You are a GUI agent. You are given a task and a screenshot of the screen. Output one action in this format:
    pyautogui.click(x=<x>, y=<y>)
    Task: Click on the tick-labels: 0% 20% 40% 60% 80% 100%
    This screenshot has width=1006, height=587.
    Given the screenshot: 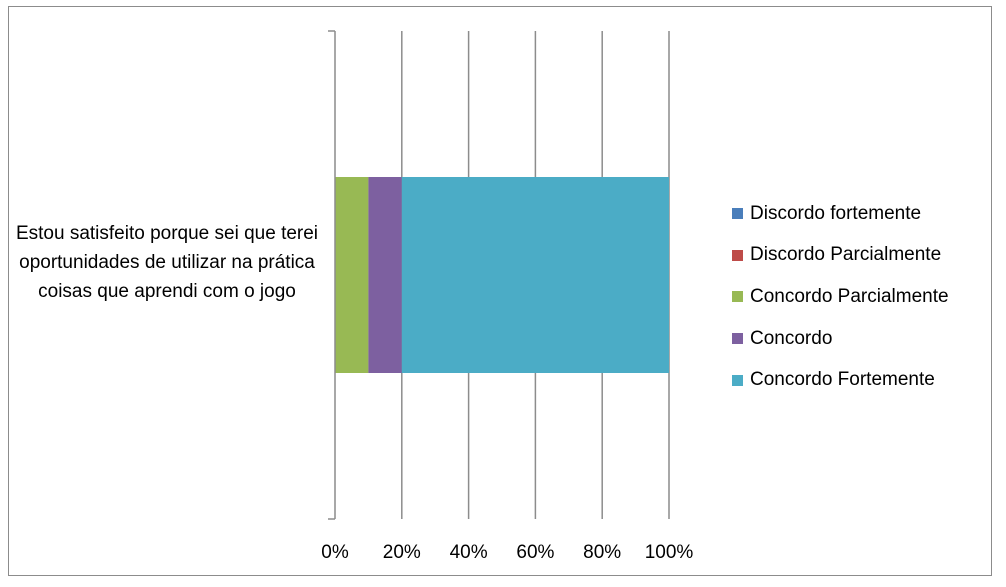 What is the action you would take?
    pyautogui.click(x=507, y=552)
    